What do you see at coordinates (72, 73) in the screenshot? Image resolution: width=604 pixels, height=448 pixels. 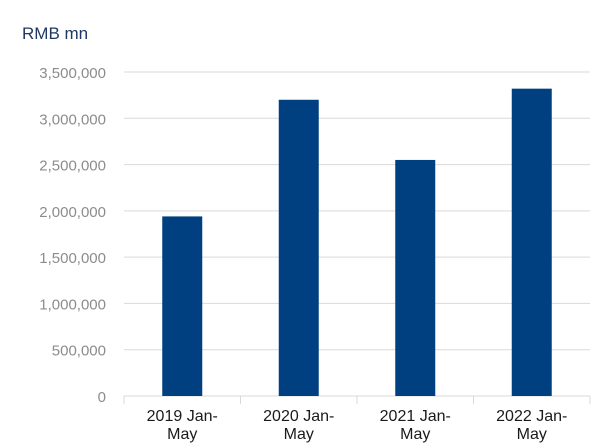 I see `y-tick-label: 3,500,000` at bounding box center [72, 73].